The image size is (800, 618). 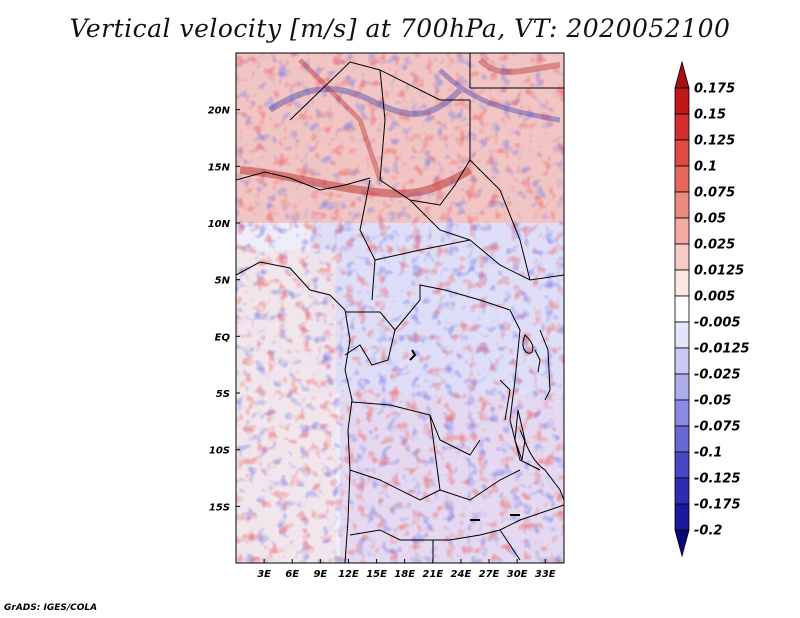 I want to click on x-tick-label: 15E, so click(x=376, y=574).